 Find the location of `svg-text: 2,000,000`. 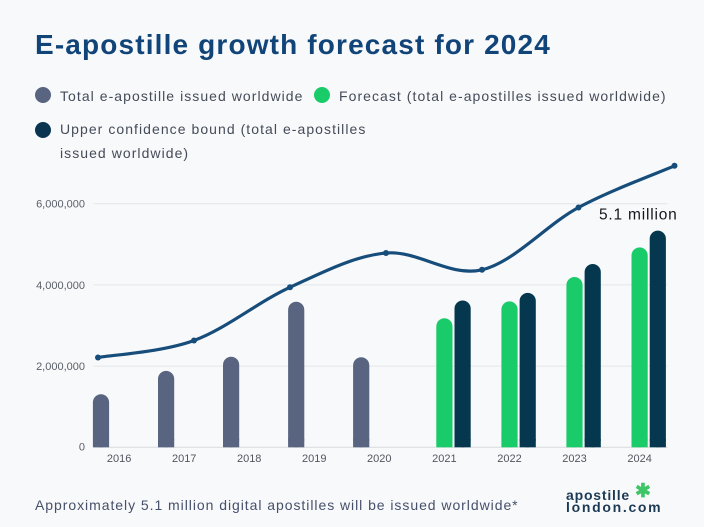

svg-text: 2,000,000 is located at coordinates (60, 367).